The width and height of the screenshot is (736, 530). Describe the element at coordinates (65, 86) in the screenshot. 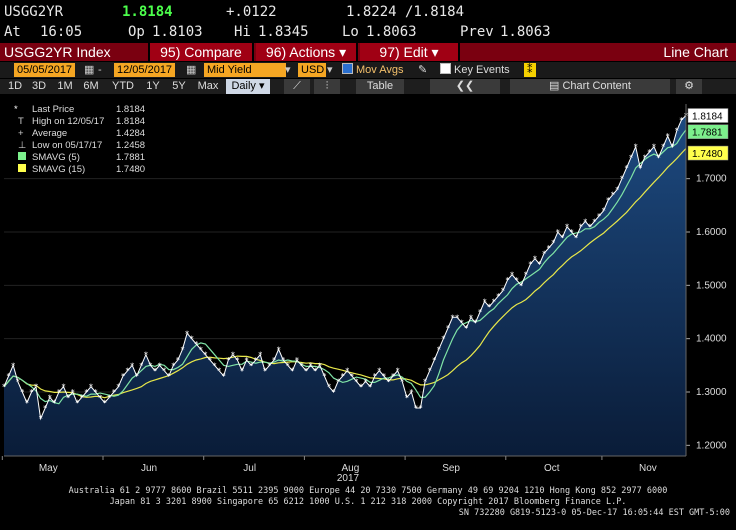

I see `period-1m: 1M` at that location.